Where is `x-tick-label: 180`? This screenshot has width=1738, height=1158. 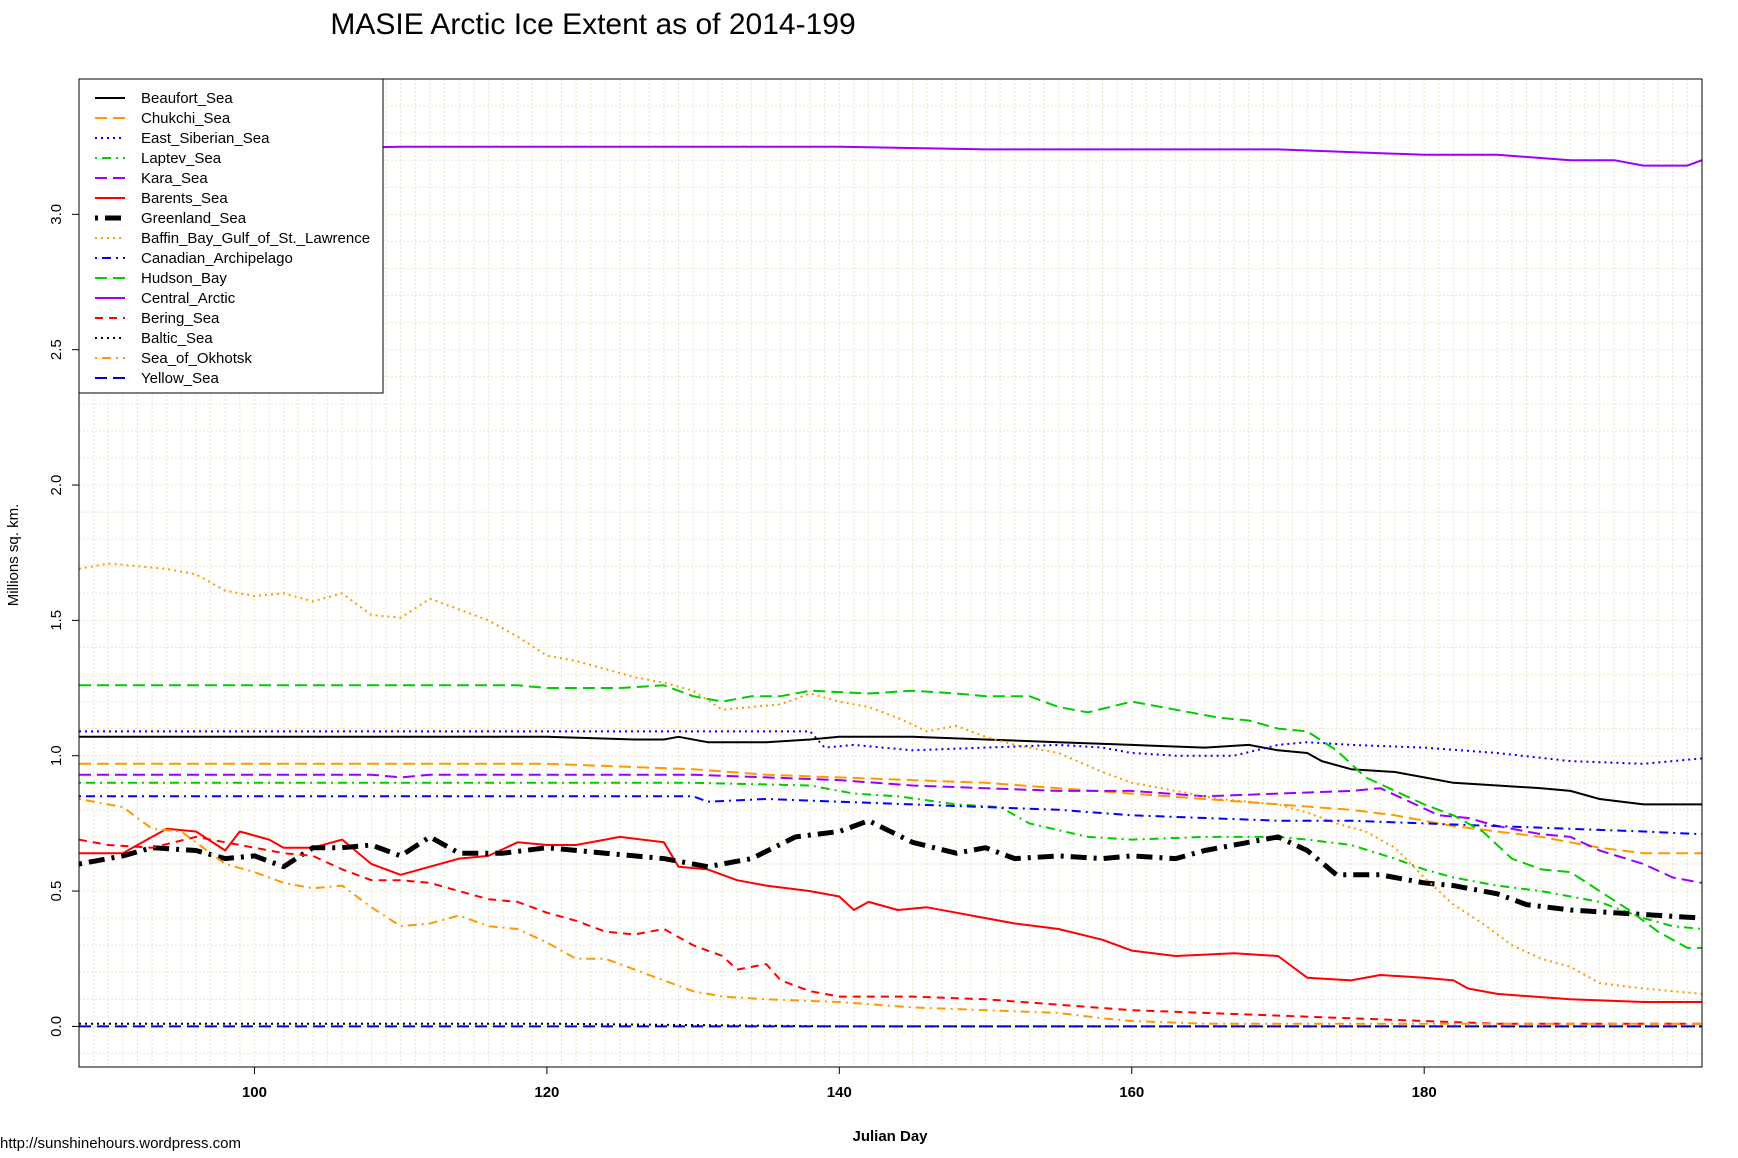 x-tick-label: 180 is located at coordinates (1424, 1092).